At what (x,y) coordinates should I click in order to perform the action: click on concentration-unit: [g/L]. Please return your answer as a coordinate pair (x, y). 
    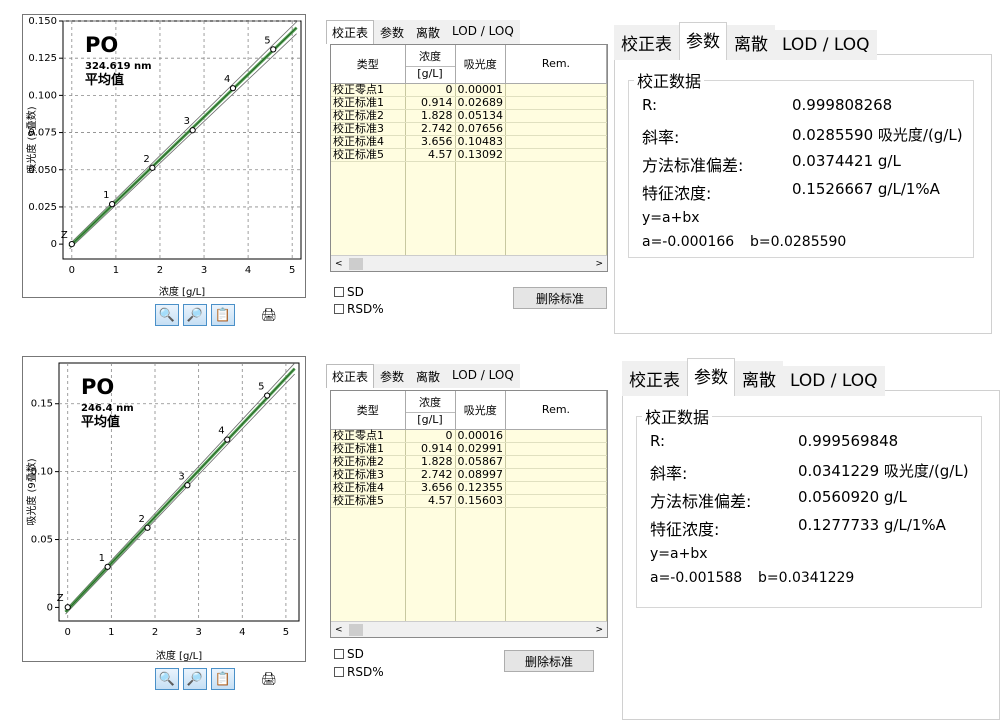
    Looking at the image, I should click on (430, 418).